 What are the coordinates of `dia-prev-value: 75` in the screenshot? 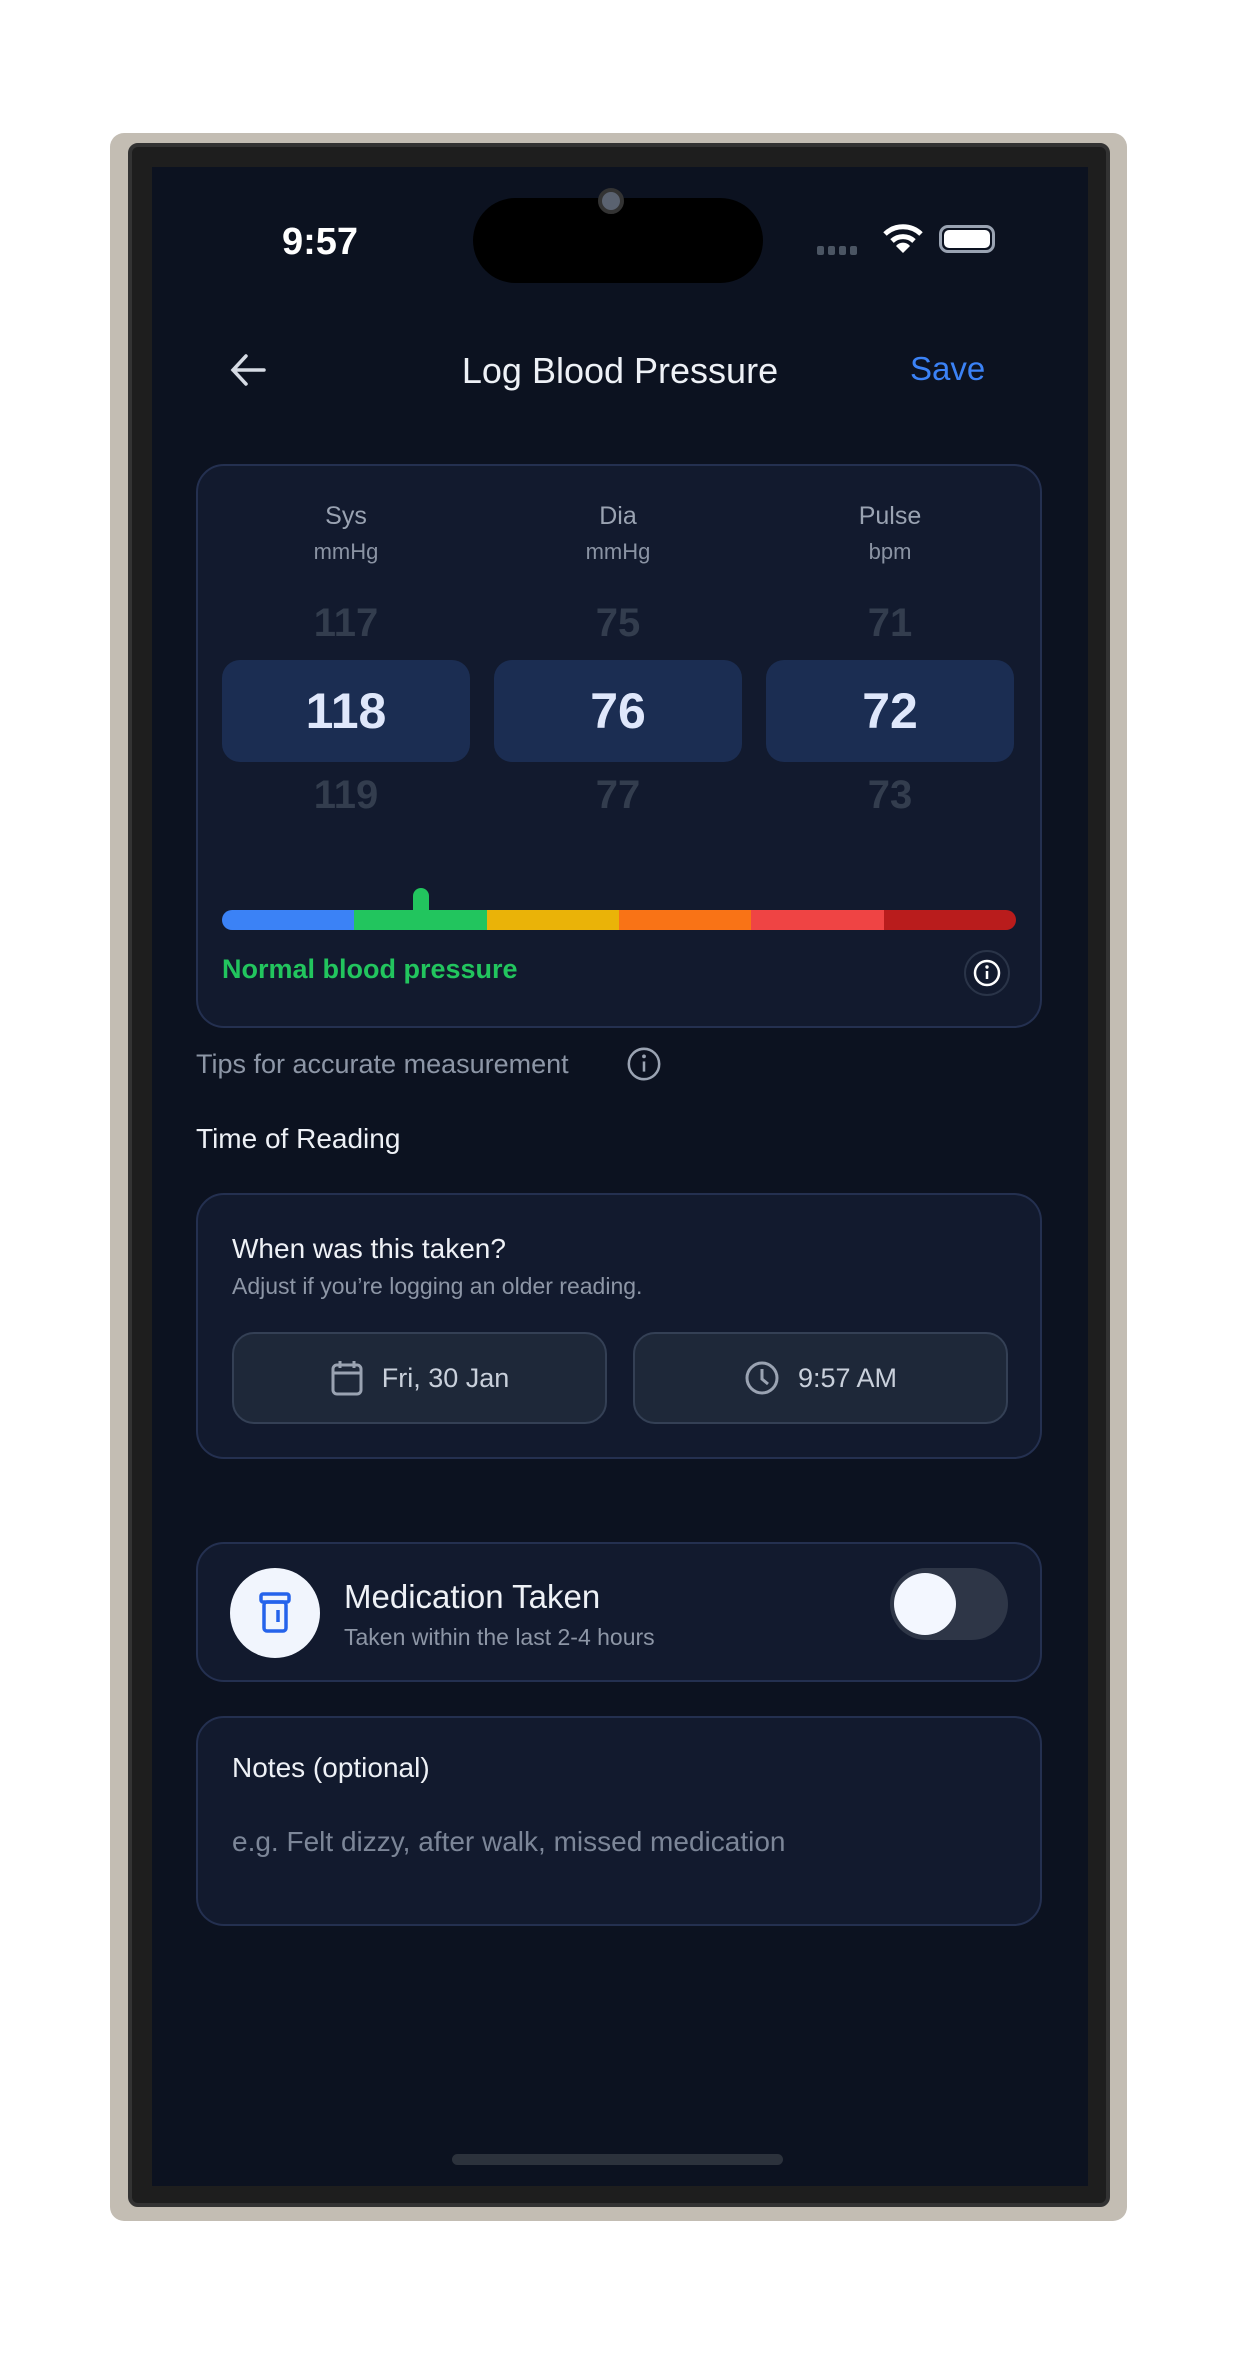 It's located at (618, 623).